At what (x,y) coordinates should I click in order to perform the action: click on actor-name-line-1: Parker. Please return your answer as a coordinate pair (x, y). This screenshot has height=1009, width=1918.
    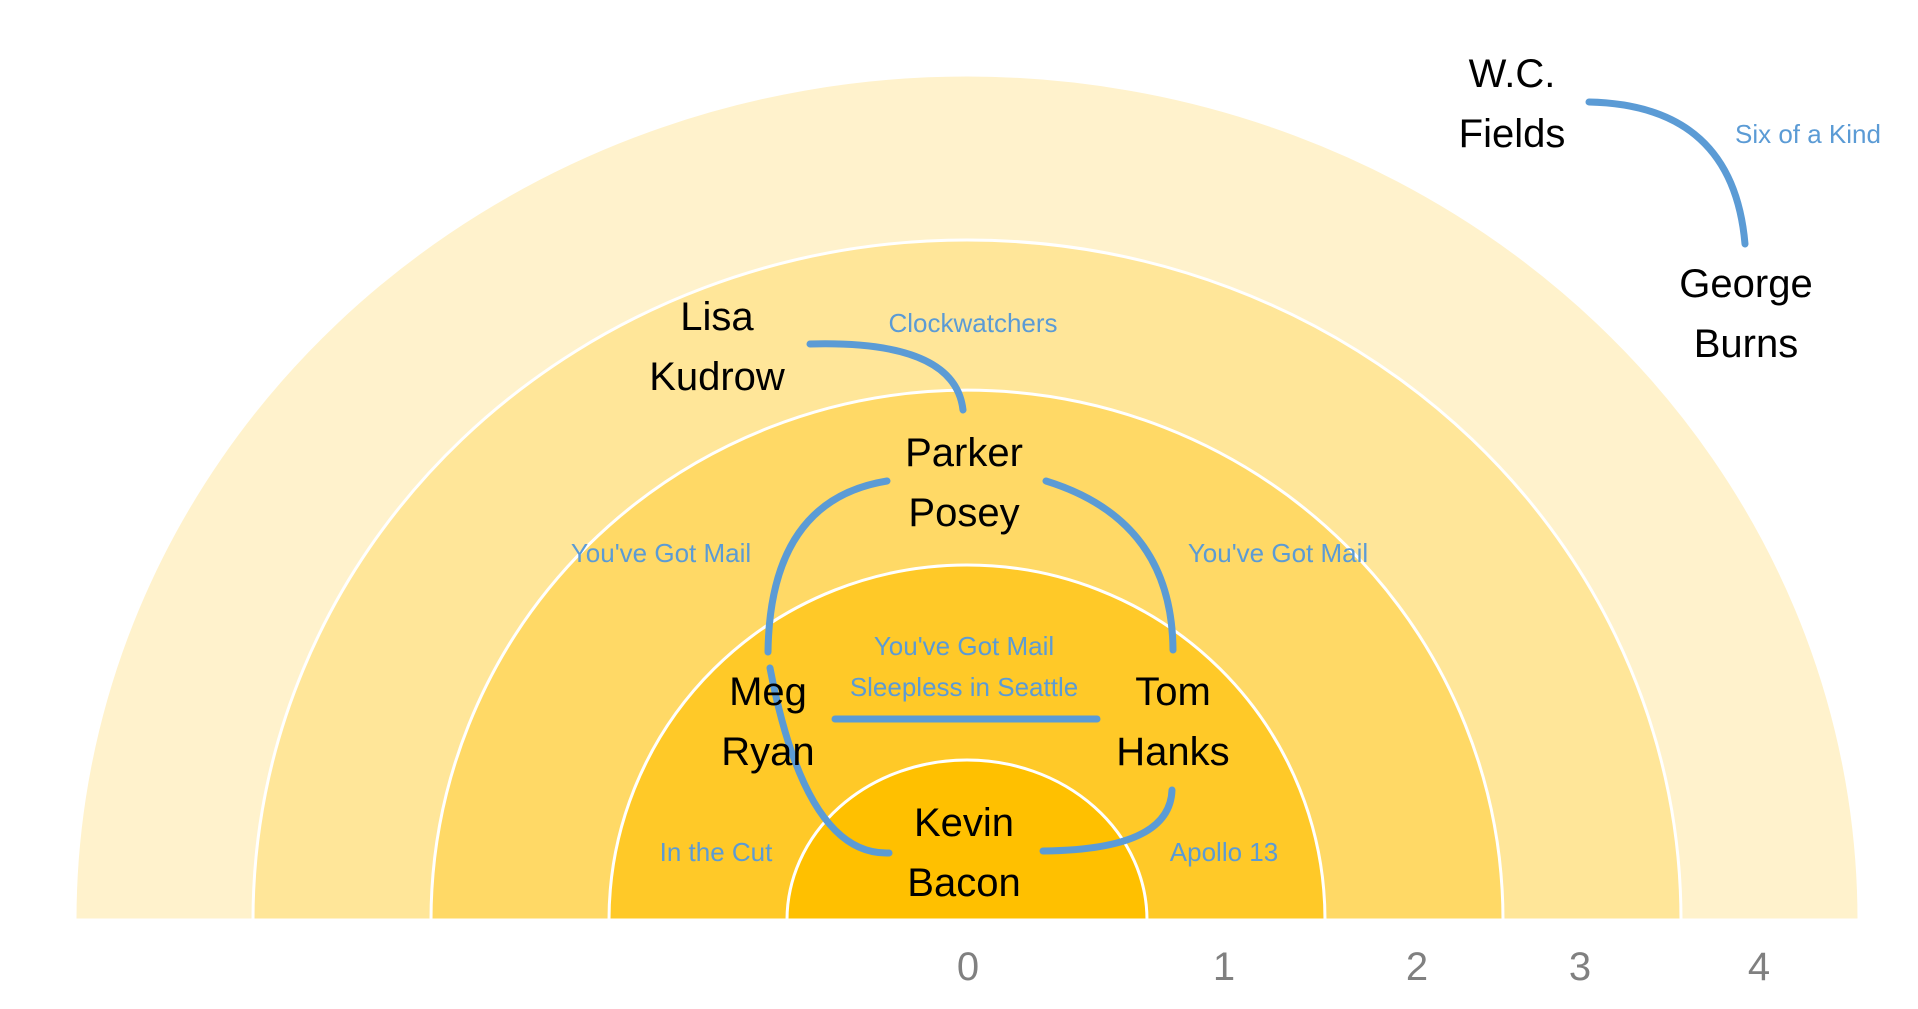
    Looking at the image, I should click on (964, 453).